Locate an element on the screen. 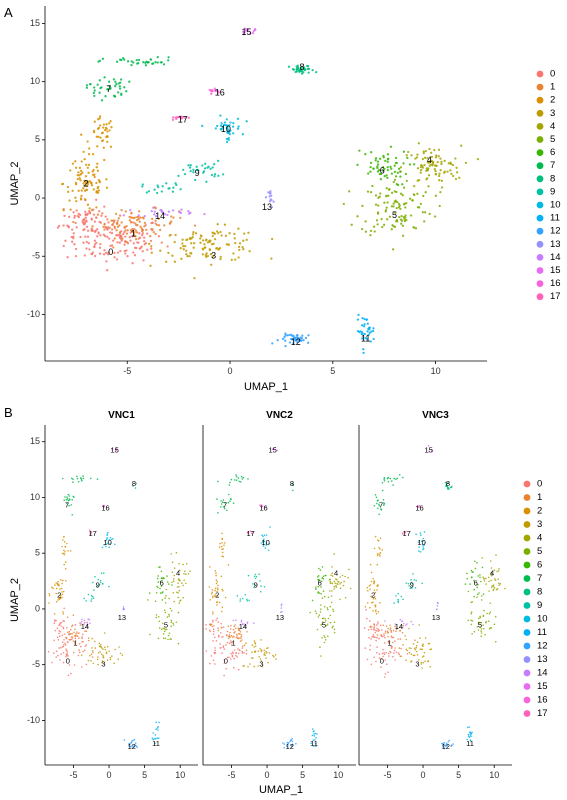 The width and height of the screenshot is (567, 800). cluster-label-7: 7 is located at coordinates (67, 504).